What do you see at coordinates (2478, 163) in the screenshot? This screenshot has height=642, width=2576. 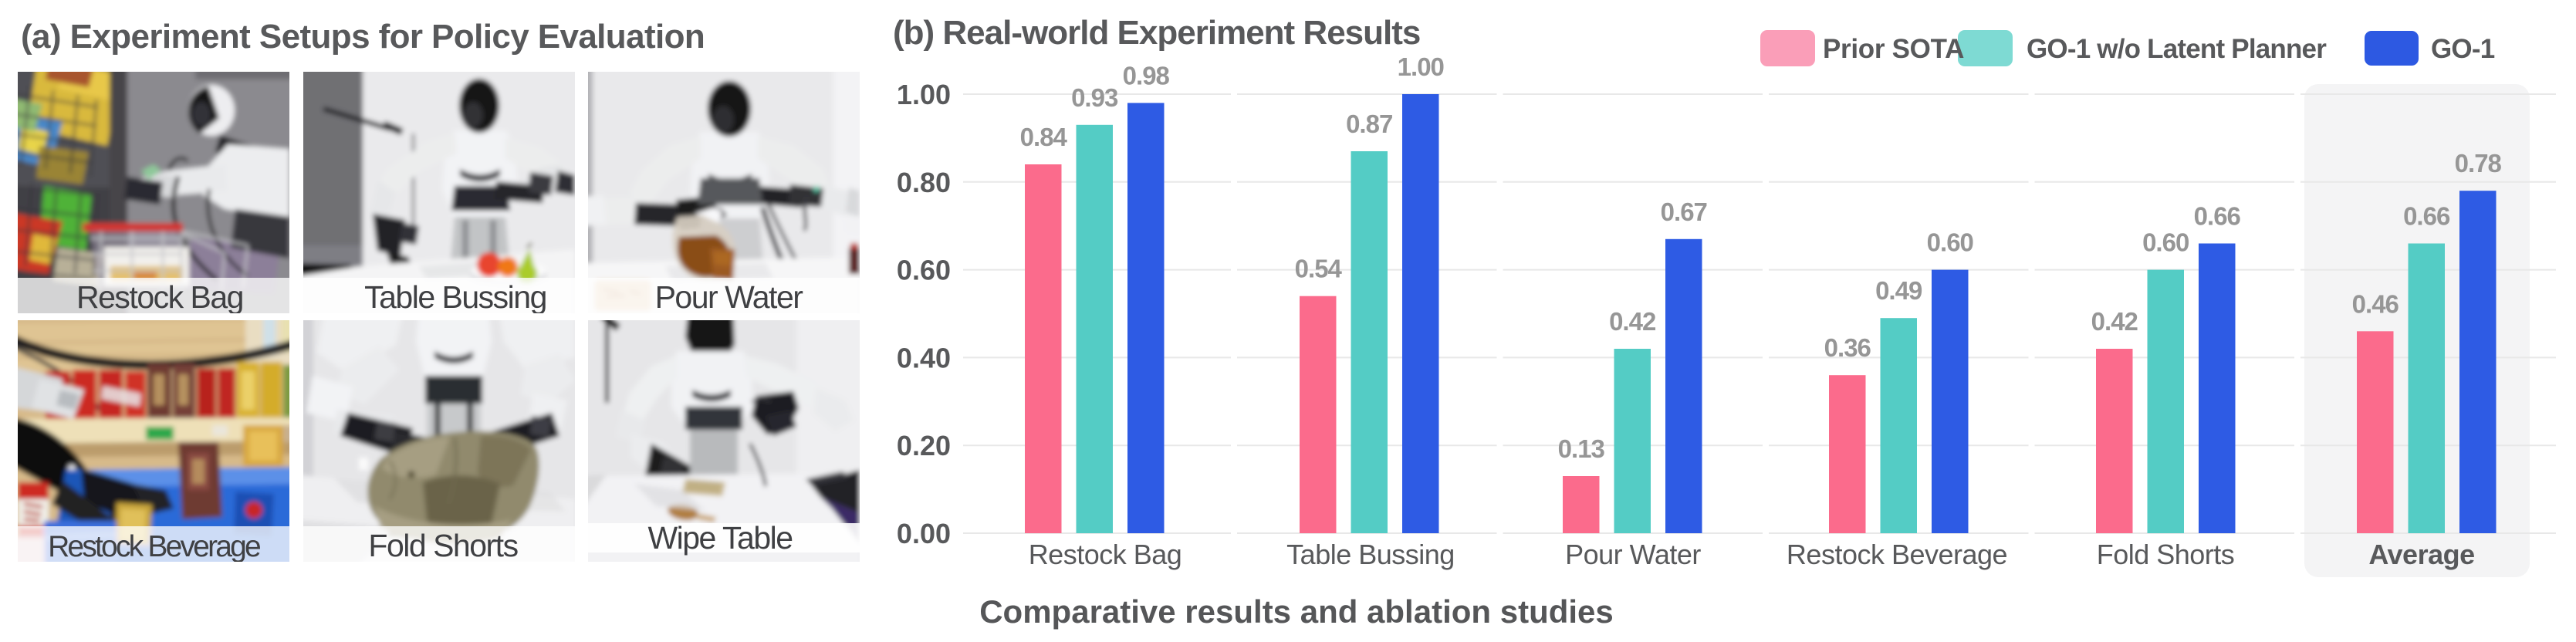 I see `svg-text: 0.78` at bounding box center [2478, 163].